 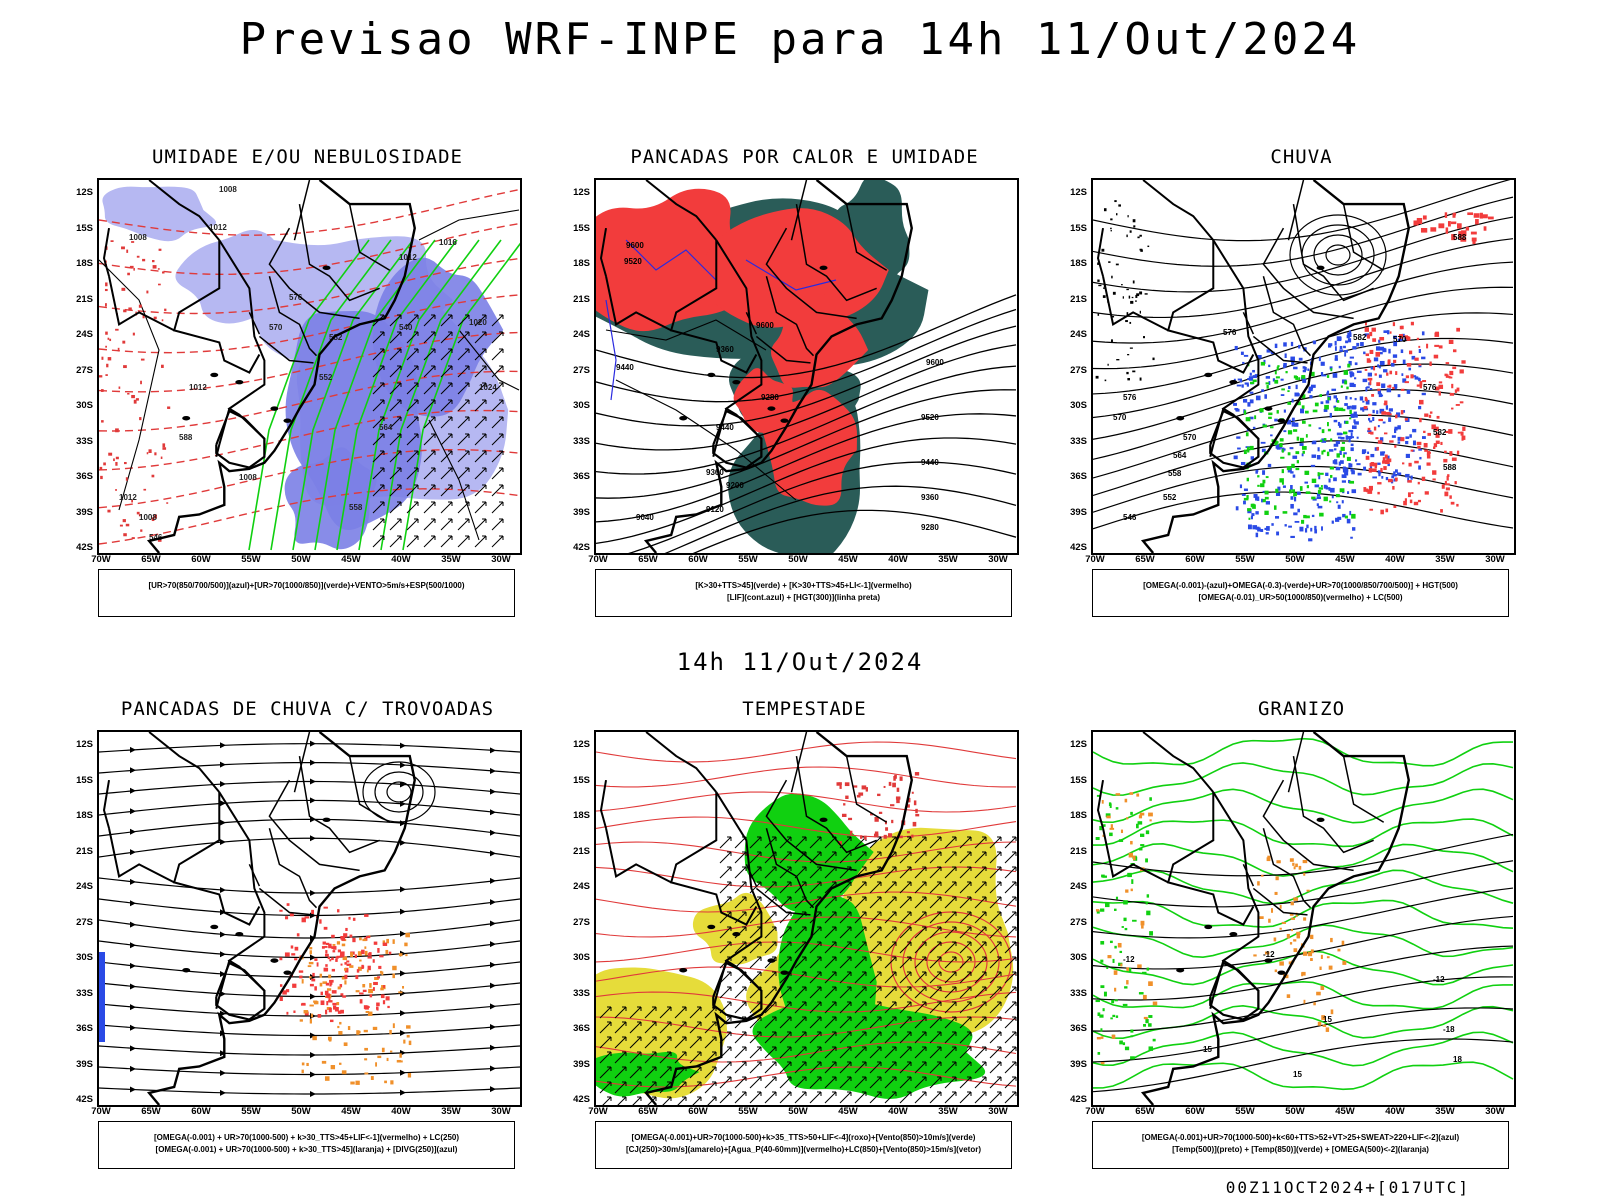 What do you see at coordinates (1297, 1074) in the screenshot?
I see `contour-label: 15` at bounding box center [1297, 1074].